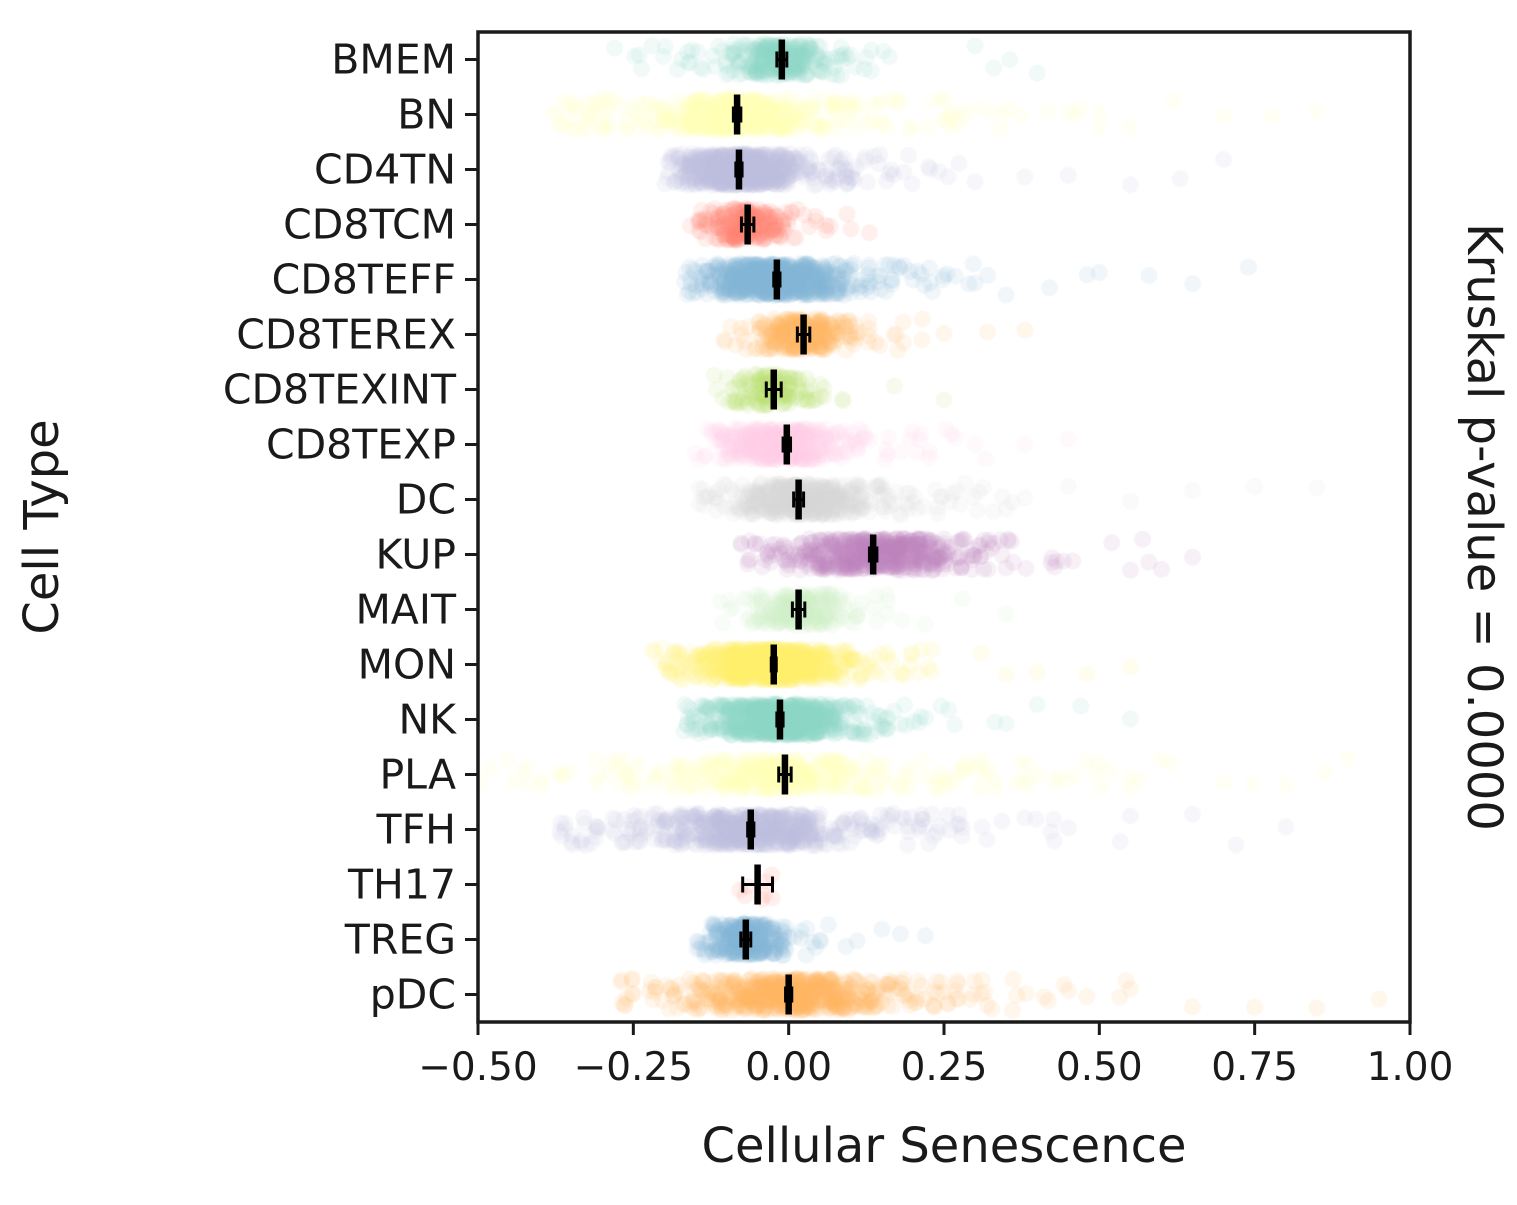  I want to click on category-label-NK: NK, so click(427, 720).